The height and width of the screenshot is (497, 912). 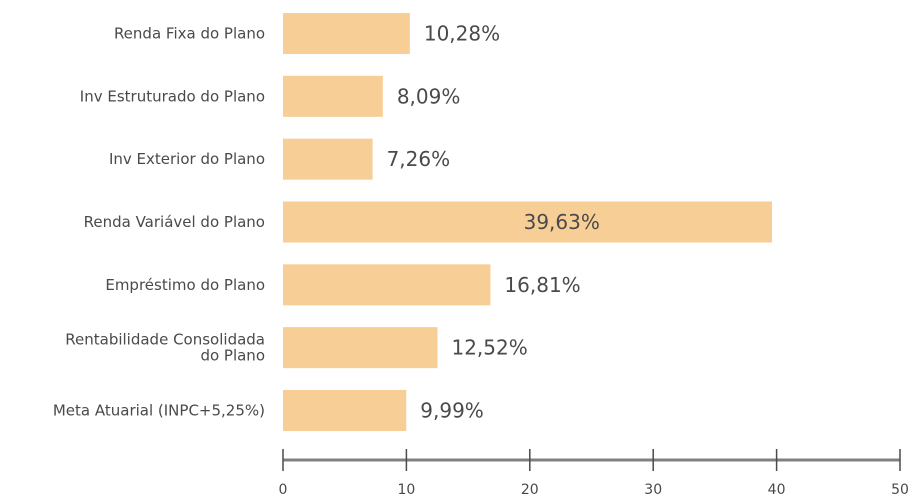 I want to click on category-label: Inv Exterior do Plano, so click(x=187, y=159).